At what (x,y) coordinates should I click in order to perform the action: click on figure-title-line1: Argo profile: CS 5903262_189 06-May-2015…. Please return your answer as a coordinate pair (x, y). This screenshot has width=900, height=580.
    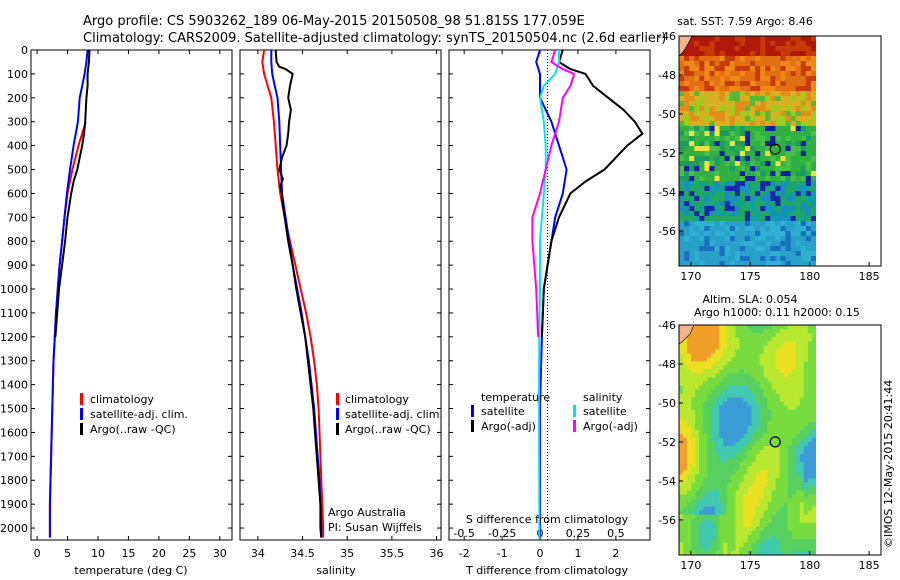
    Looking at the image, I should click on (334, 21).